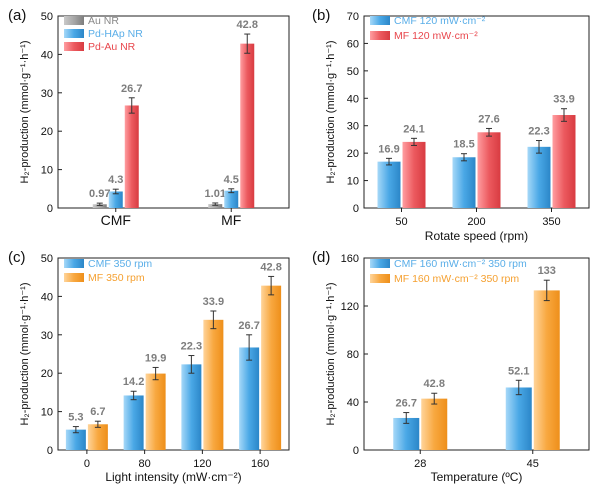  What do you see at coordinates (321, 257) in the screenshot?
I see `panel-label: (d)` at bounding box center [321, 257].